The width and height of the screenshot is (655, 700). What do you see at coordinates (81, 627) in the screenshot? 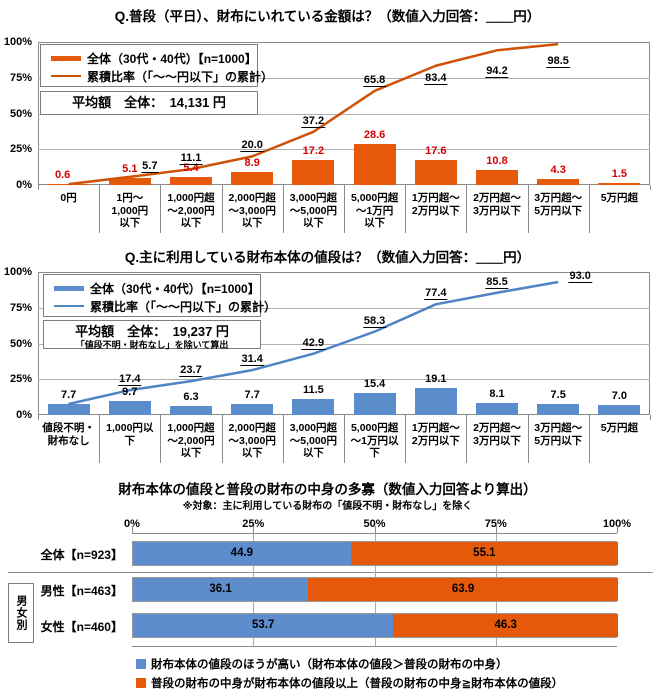
I see `row-label: 女性【n=460】` at bounding box center [81, 627].